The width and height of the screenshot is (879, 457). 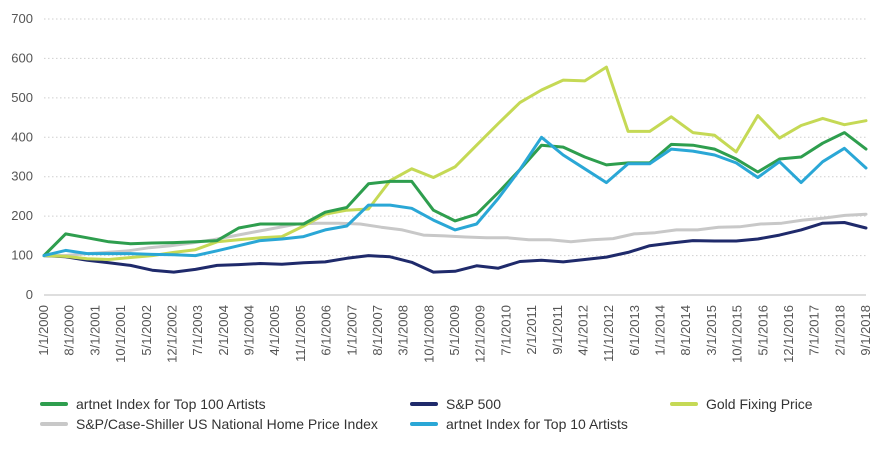 I want to click on x-tick-label: 9/1/2011, so click(x=557, y=330).